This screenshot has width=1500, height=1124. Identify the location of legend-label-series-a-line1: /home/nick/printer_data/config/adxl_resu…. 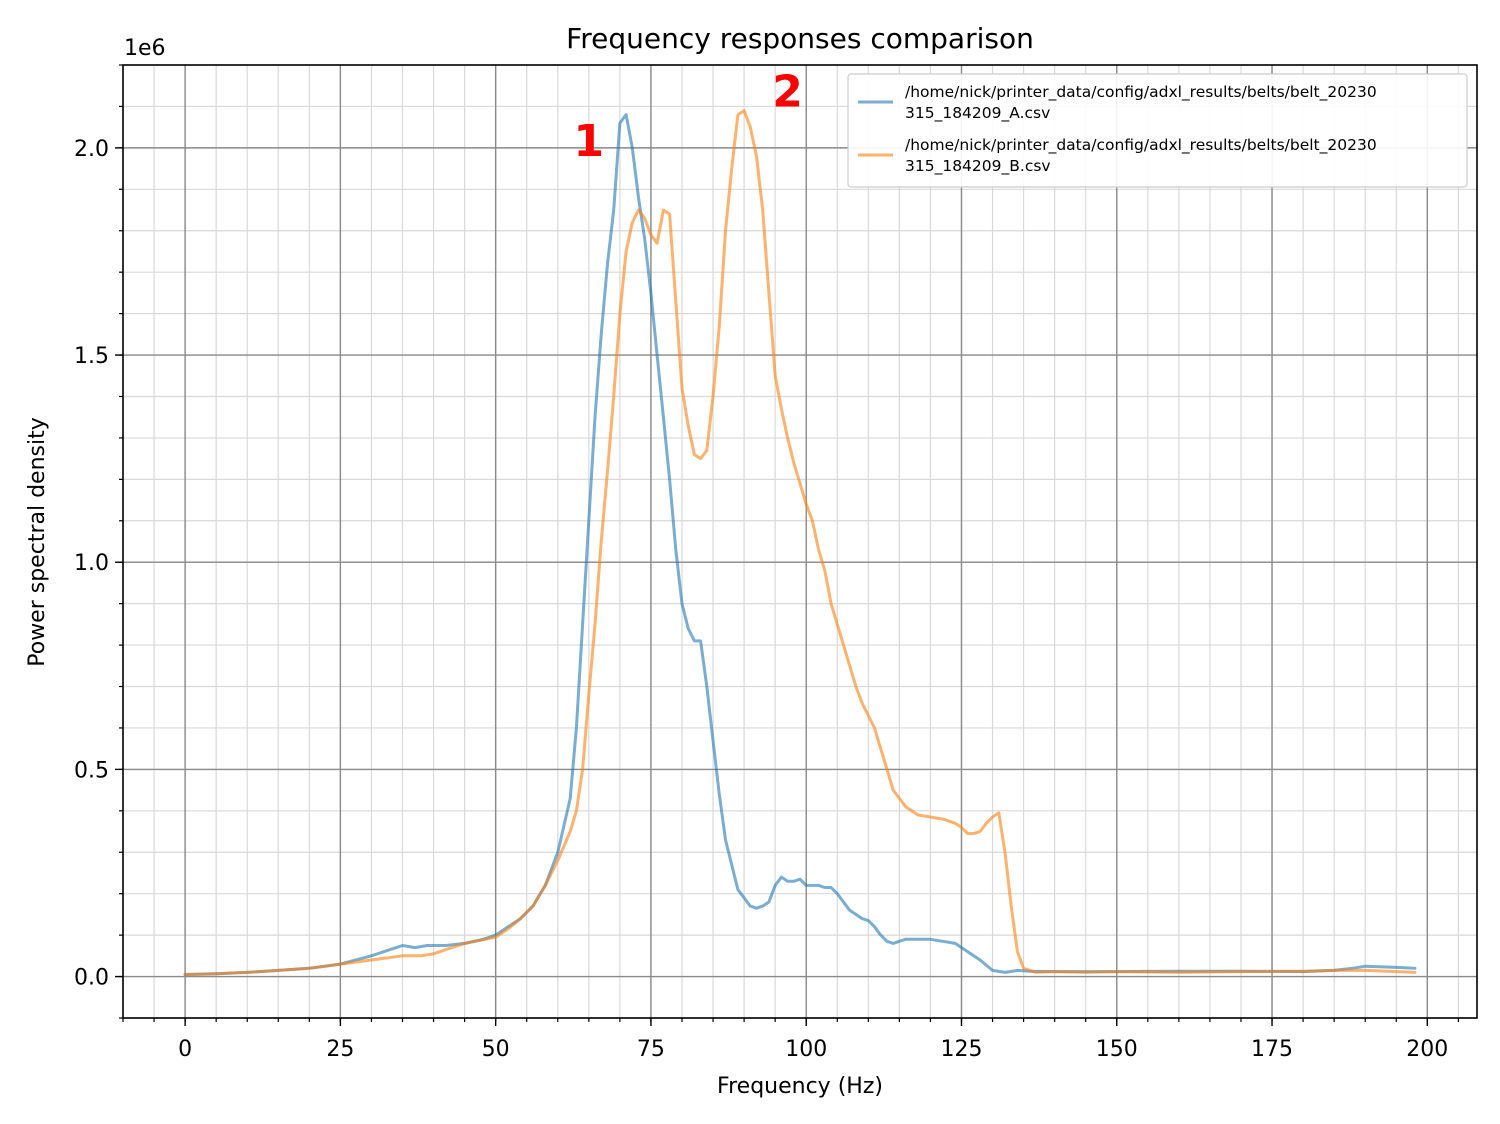
(1141, 92).